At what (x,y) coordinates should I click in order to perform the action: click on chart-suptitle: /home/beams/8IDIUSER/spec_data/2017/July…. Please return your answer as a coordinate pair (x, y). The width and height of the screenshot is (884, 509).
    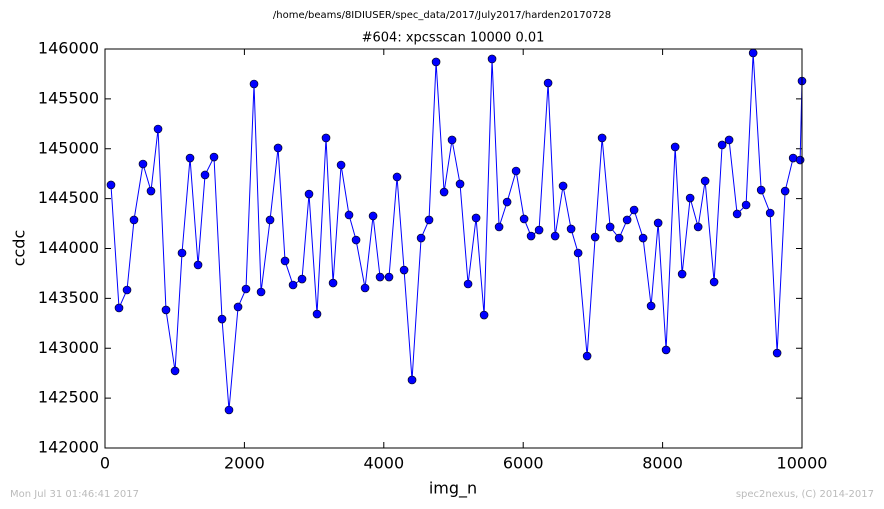
    Looking at the image, I should click on (442, 15).